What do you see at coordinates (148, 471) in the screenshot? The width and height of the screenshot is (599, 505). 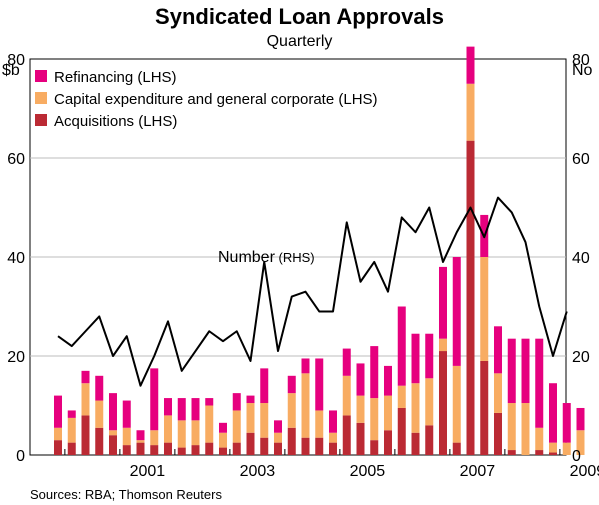 I see `x-tick-label: 2001` at bounding box center [148, 471].